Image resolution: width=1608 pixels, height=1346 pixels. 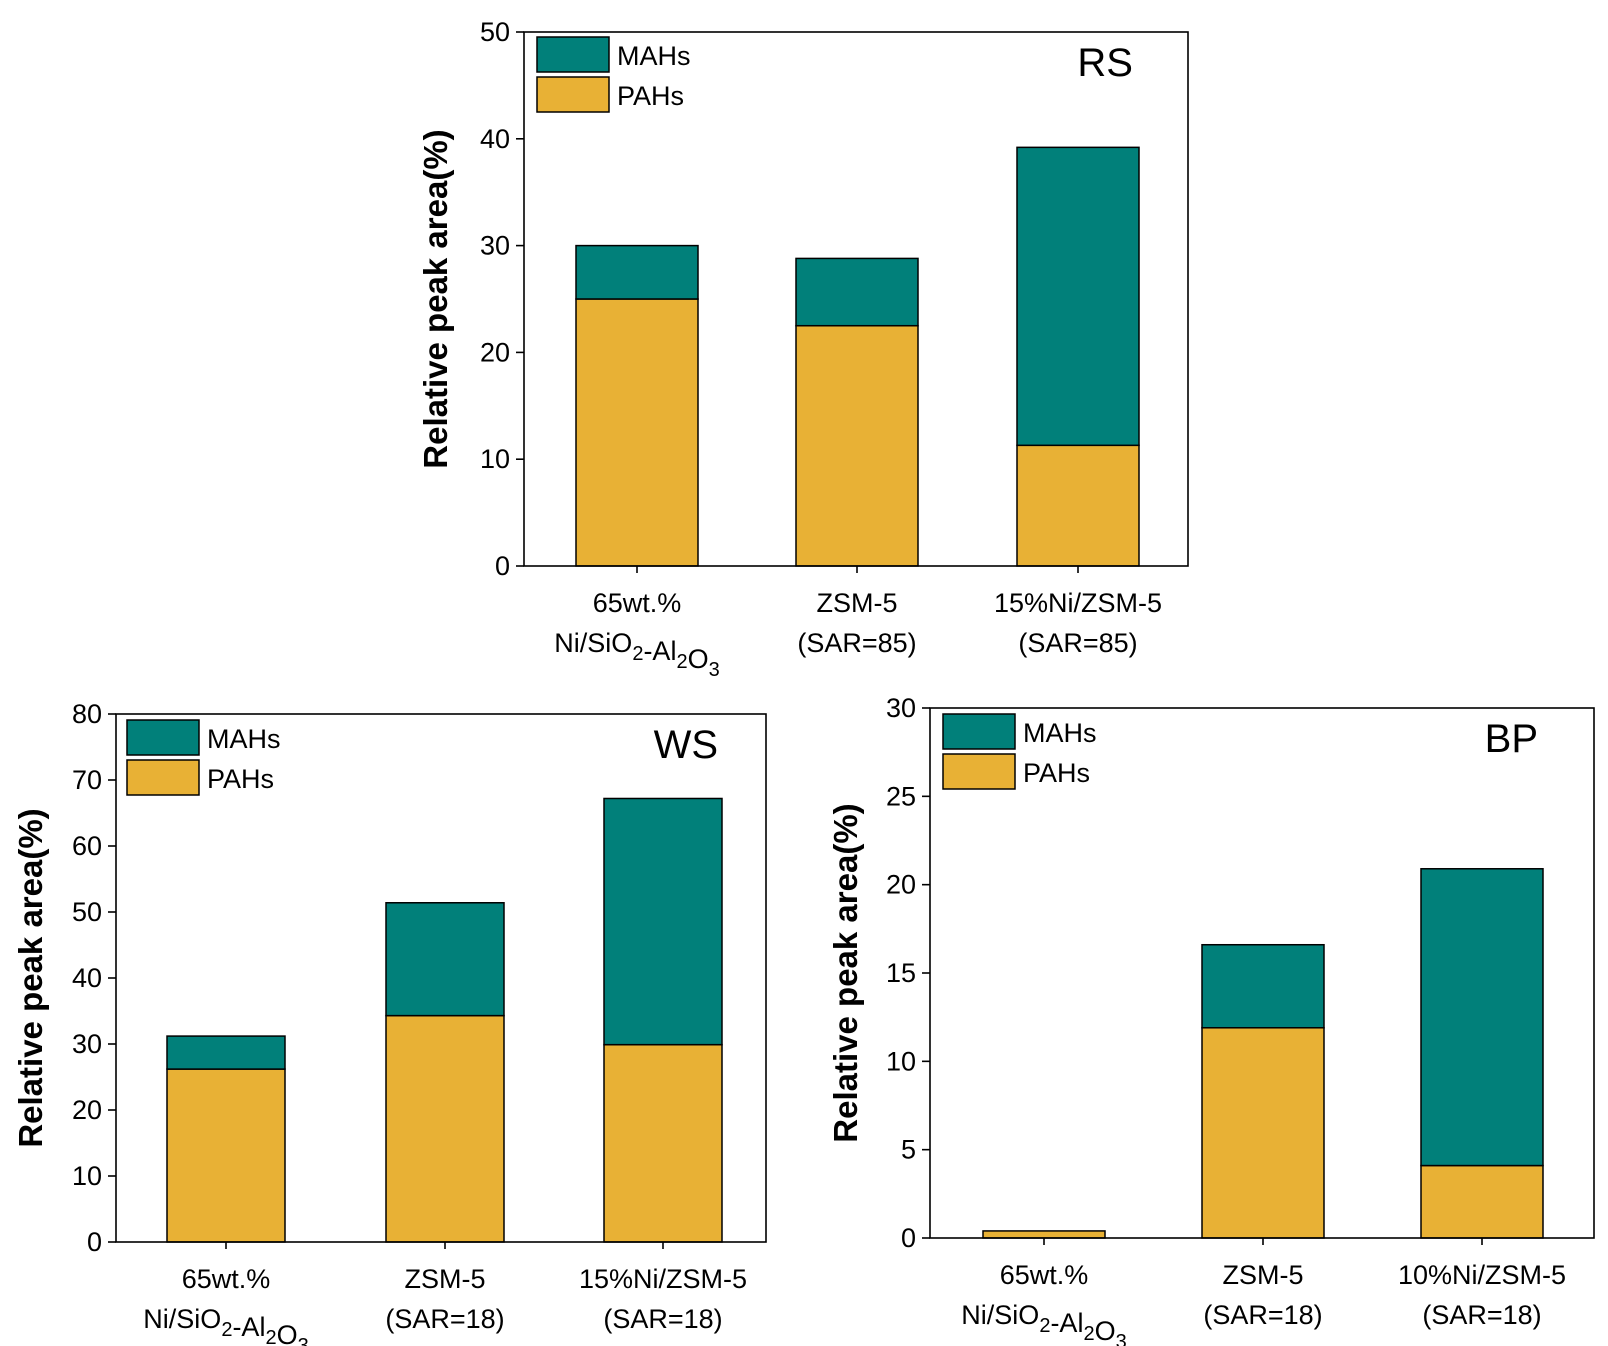 I want to click on y-tick-label: 5, so click(x=908, y=1150).